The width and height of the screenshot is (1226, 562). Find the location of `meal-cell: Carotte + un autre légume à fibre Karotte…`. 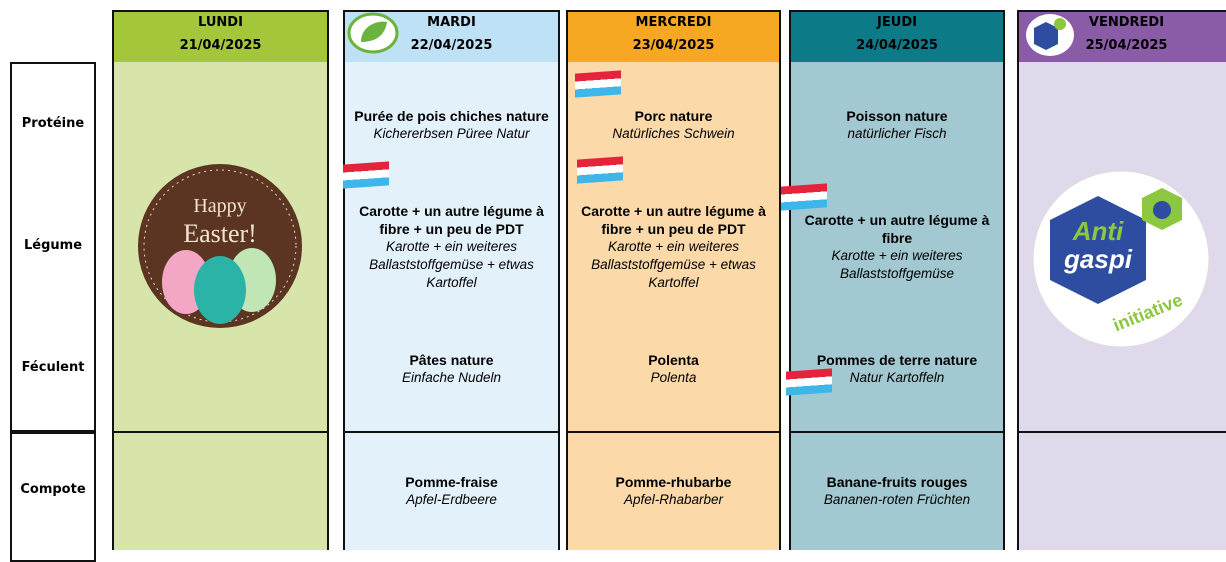

meal-cell: Carotte + un autre légume à fibre Karotte… is located at coordinates (897, 247).